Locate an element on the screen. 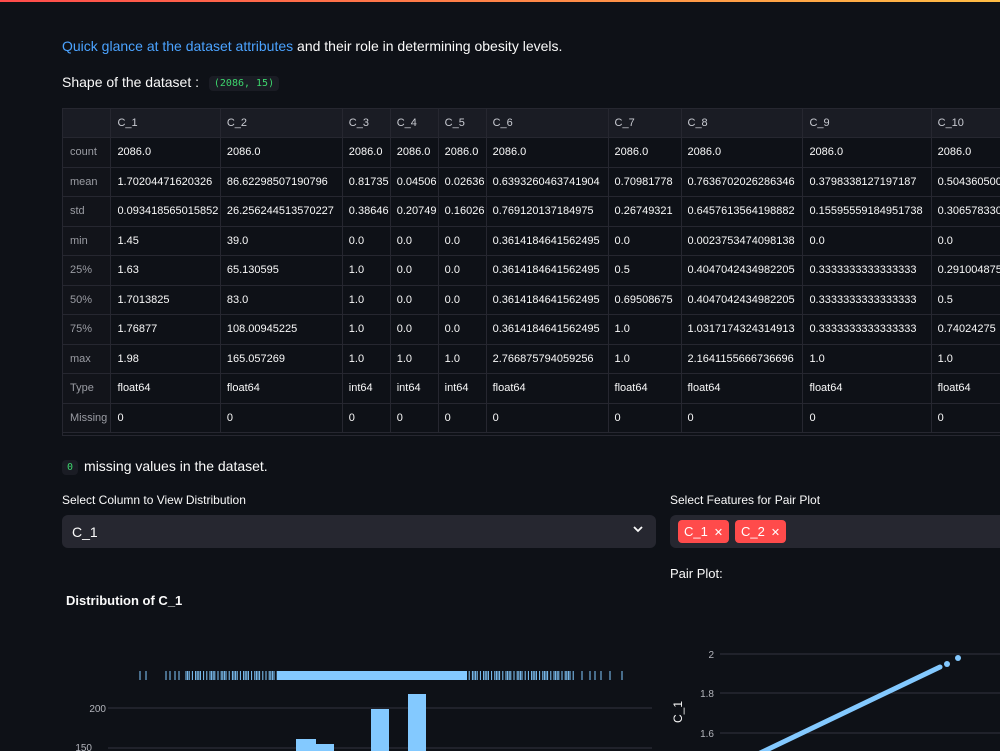 The height and width of the screenshot is (751, 1000). column-select: C_1 is located at coordinates (359, 531).